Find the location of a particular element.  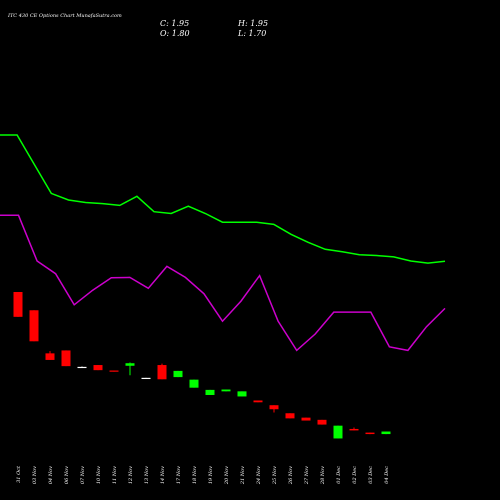

x-tick-label: 25 Nov is located at coordinates (275, 475).